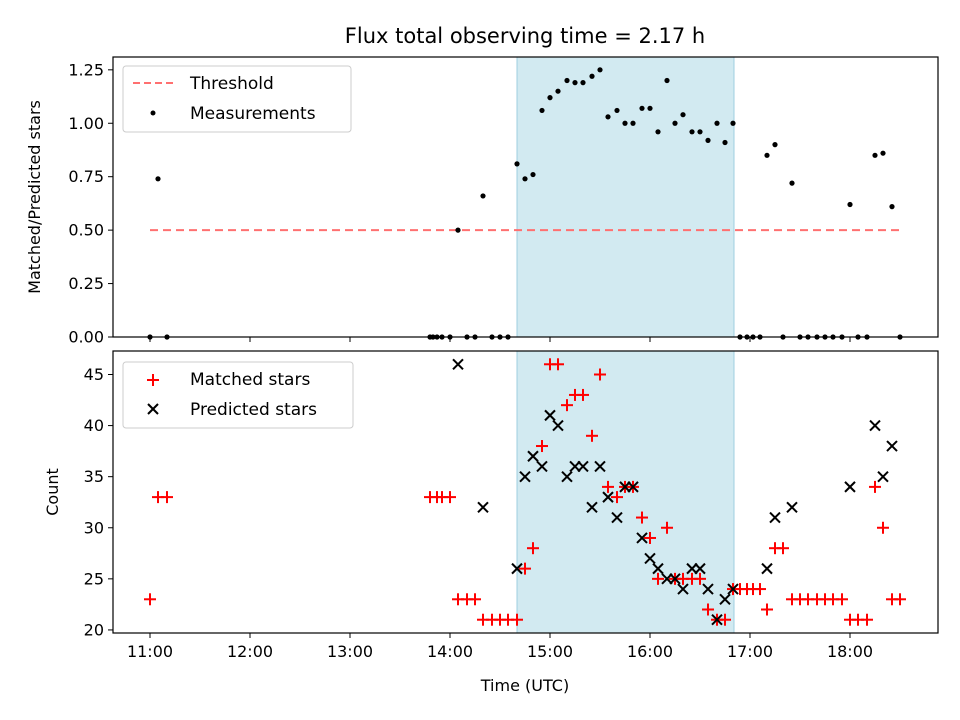 The height and width of the screenshot is (720, 960). I want to click on y-tick-label: 30, so click(94, 527).